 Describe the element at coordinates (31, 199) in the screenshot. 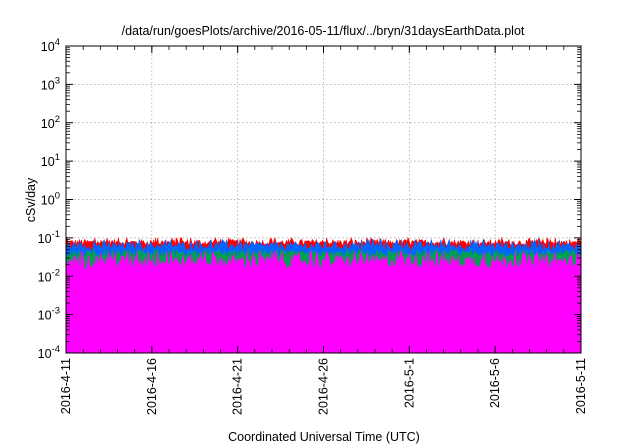

I see `y-axis-label: cSv/day` at that location.